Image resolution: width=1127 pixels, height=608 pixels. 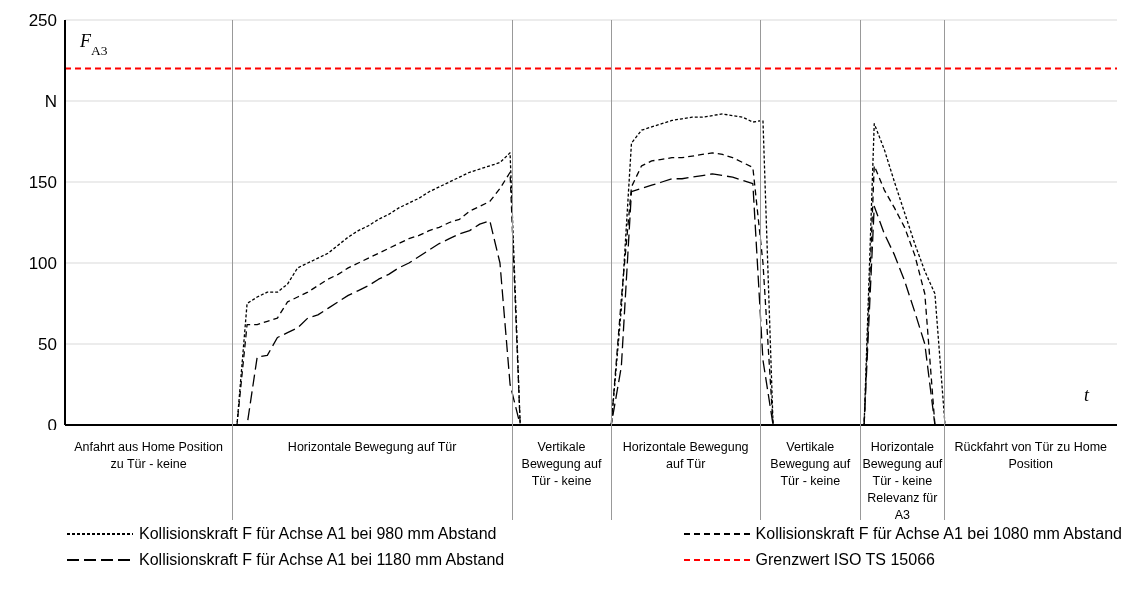 What do you see at coordinates (148, 456) in the screenshot?
I see `text: Anfahrt aus Home Position zu Tür - keine` at bounding box center [148, 456].